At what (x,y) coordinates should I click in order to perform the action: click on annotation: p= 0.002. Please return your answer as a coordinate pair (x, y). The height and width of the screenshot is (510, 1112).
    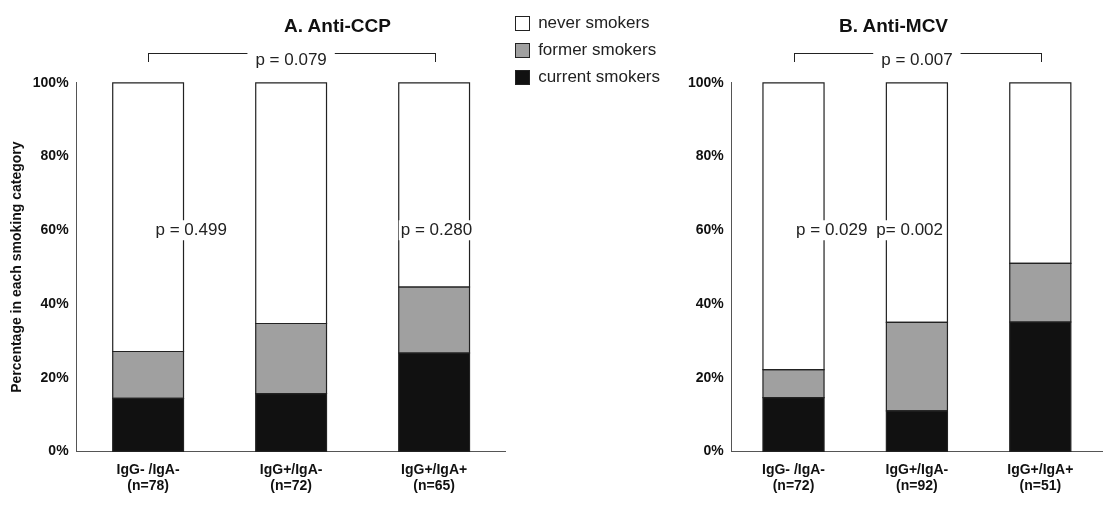
    Looking at the image, I should click on (910, 229).